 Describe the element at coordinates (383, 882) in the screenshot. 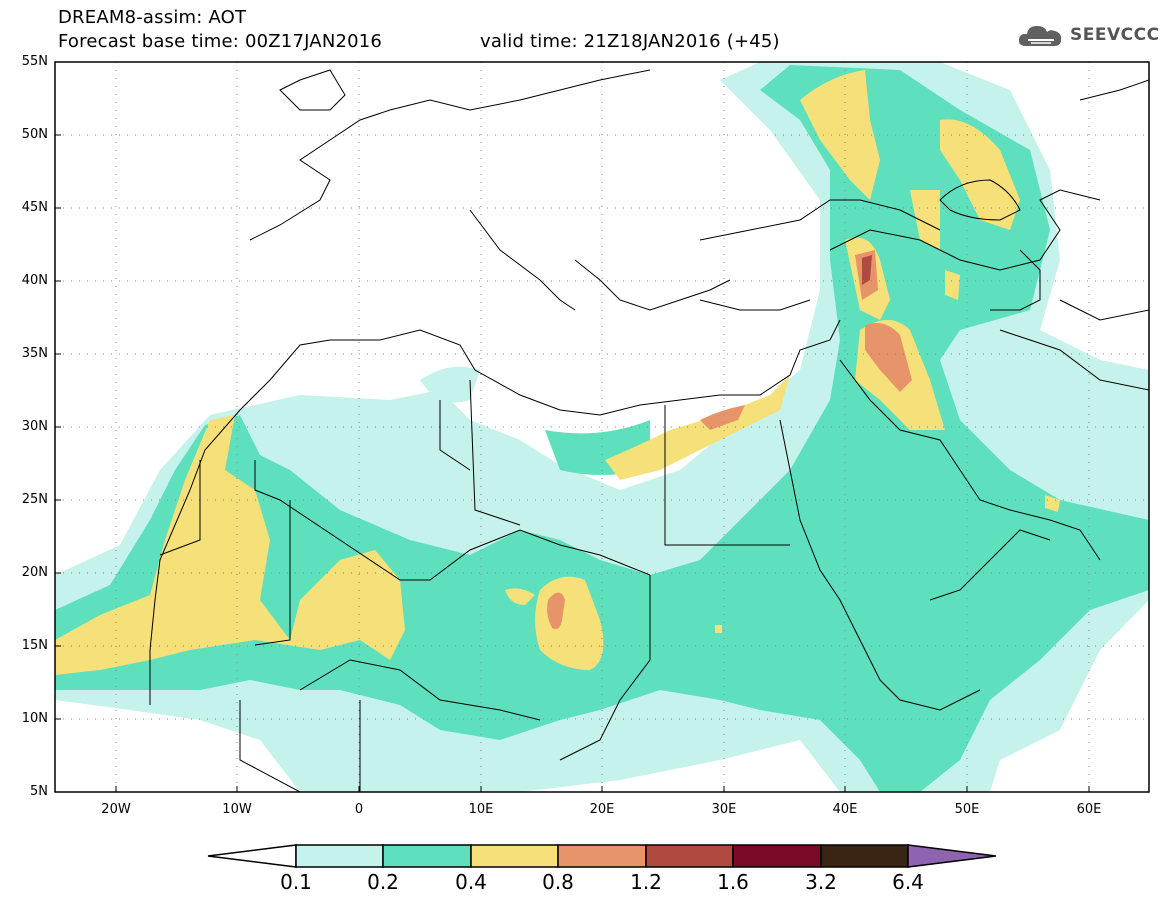

I see `colorbar-label: 0.2` at that location.